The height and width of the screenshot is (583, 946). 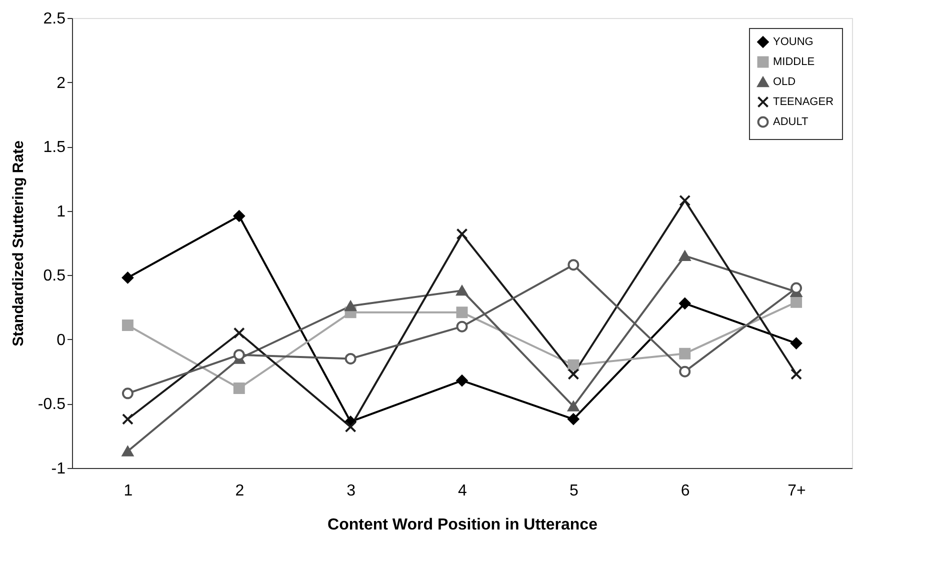 I want to click on y-axis-title: Standardized Stuttering Rate, so click(x=18, y=243).